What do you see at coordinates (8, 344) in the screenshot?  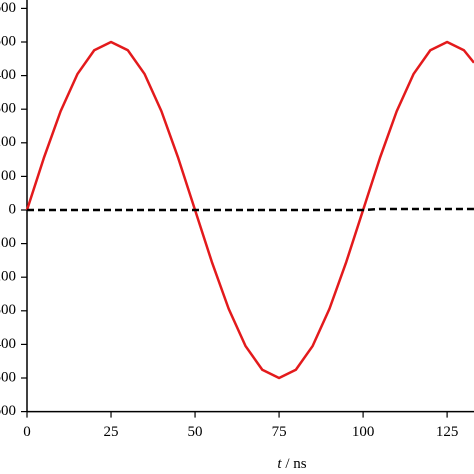 I see `y-tick-label: -400` at bounding box center [8, 344].